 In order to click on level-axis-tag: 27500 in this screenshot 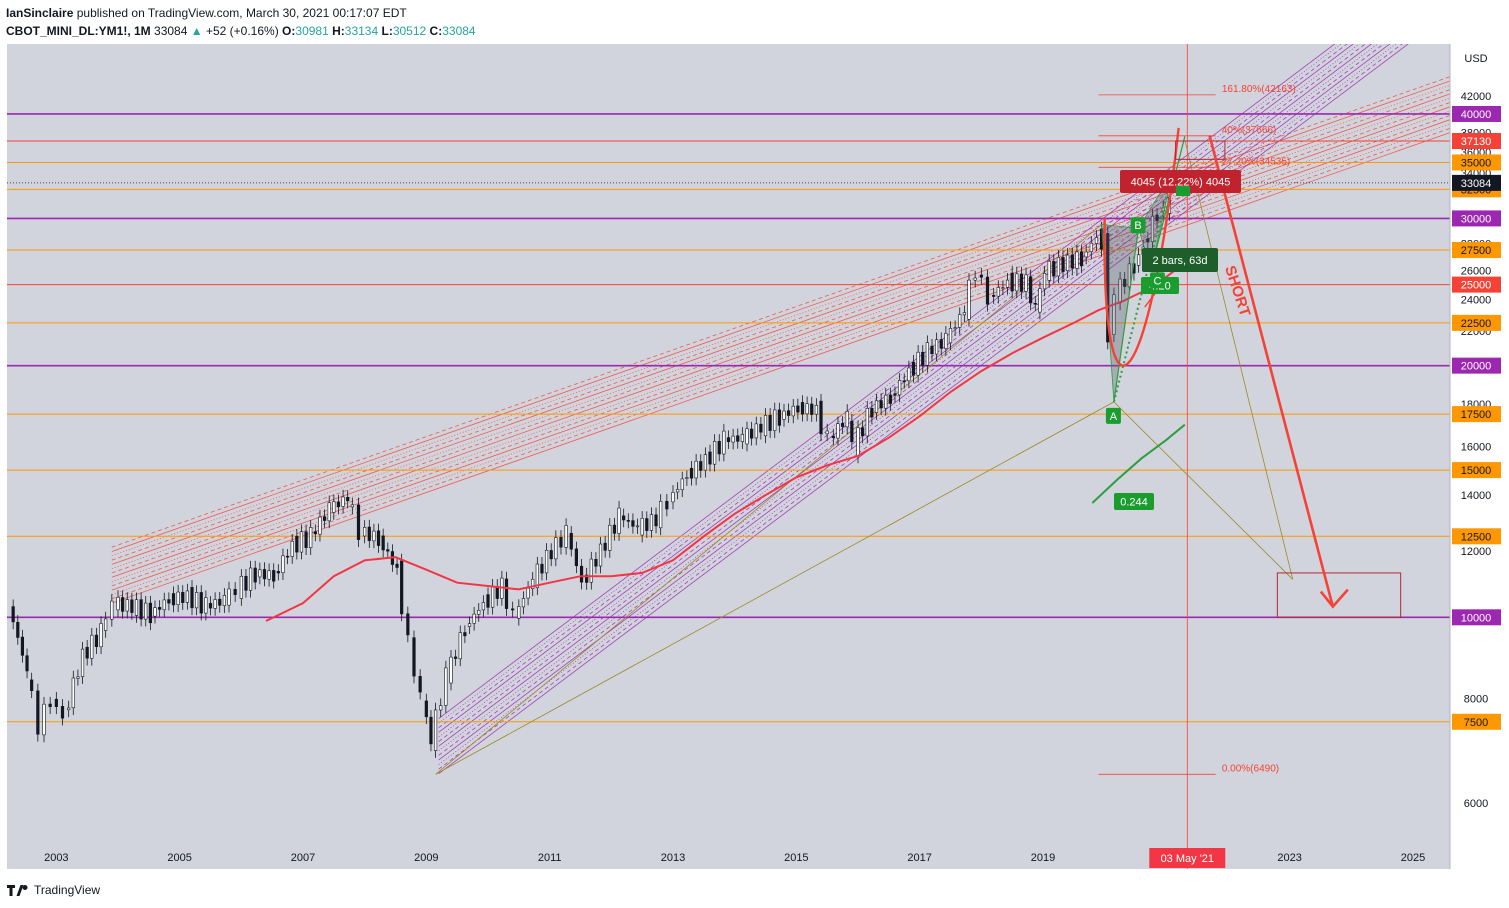, I will do `click(1476, 251)`.